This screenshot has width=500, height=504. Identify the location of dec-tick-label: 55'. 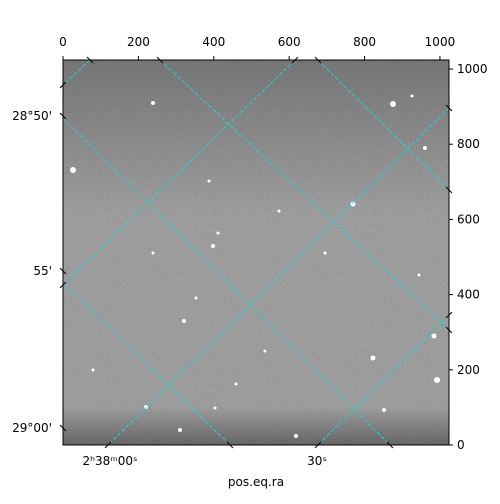
(42, 271).